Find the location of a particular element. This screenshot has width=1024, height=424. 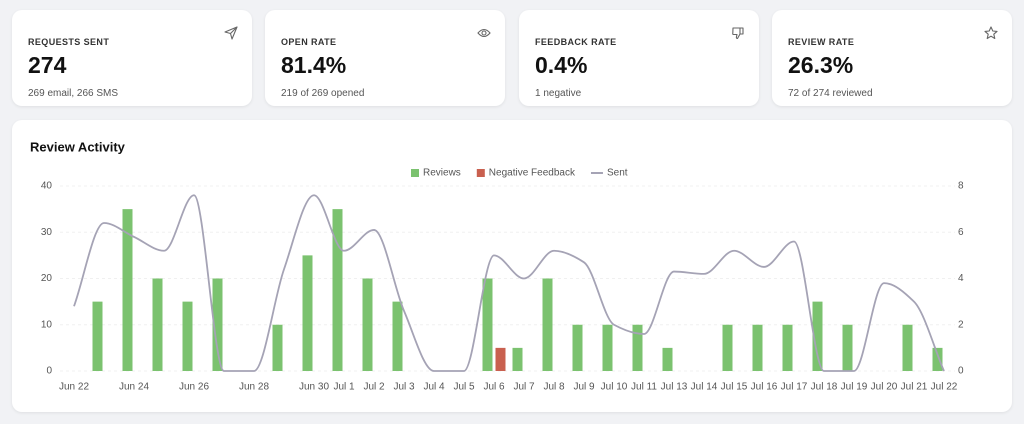

card: FEEDBACK RATE 0.4% 1 negative is located at coordinates (639, 58).